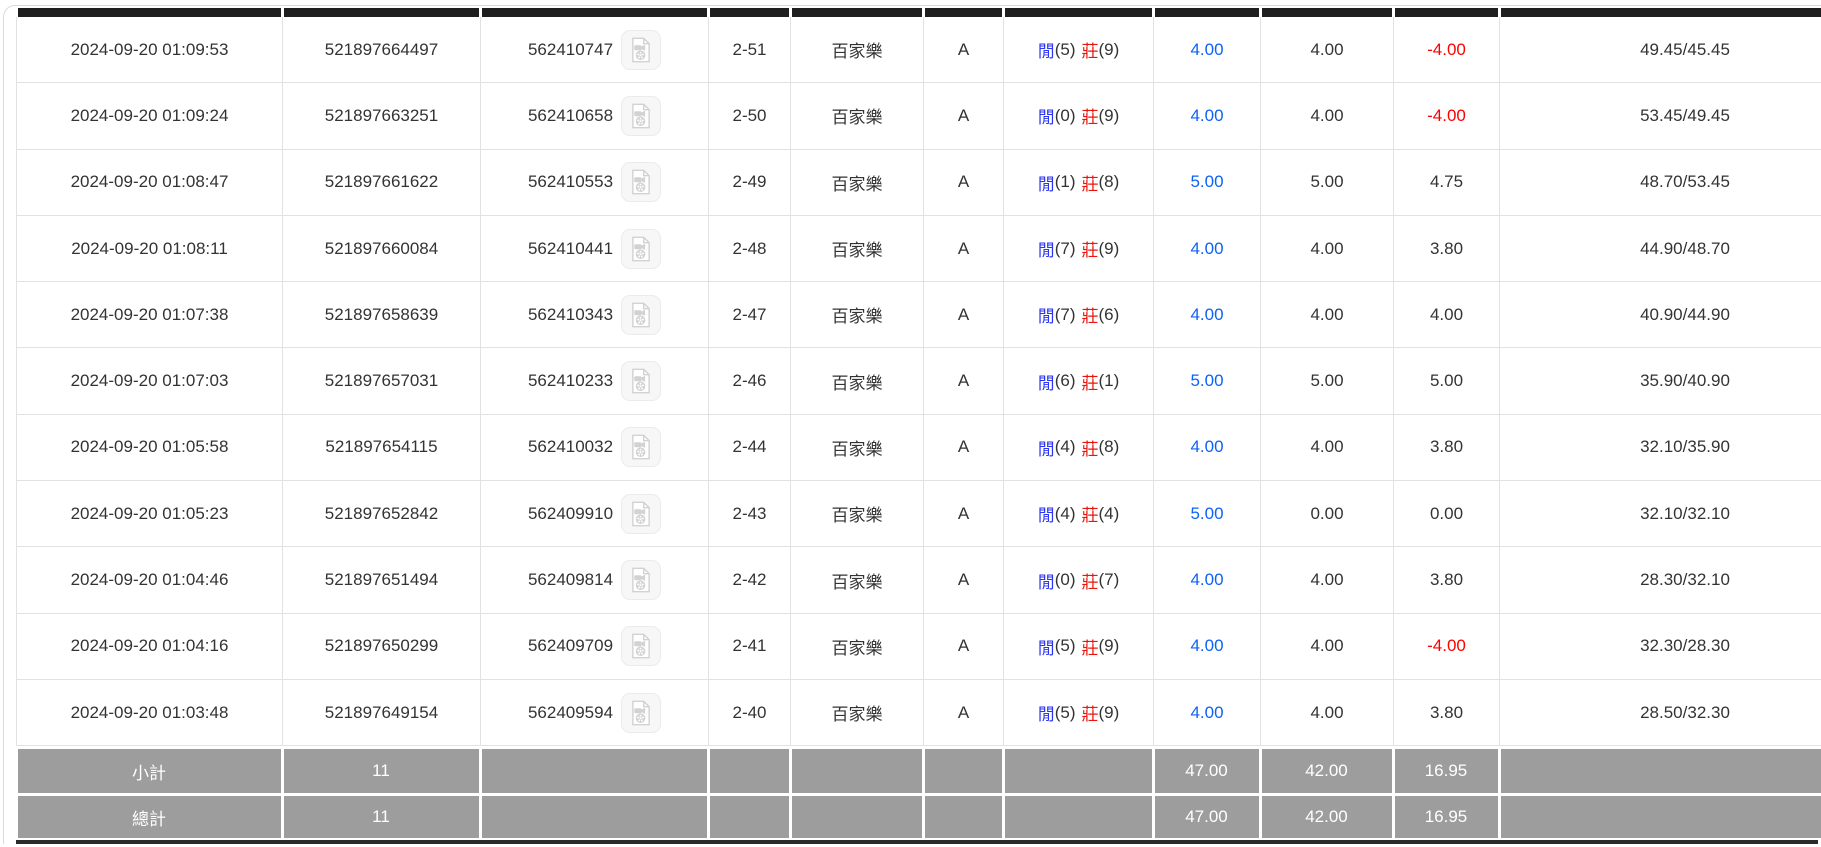  I want to click on cell-balance: 53.45/49.45, so click(1685, 115).